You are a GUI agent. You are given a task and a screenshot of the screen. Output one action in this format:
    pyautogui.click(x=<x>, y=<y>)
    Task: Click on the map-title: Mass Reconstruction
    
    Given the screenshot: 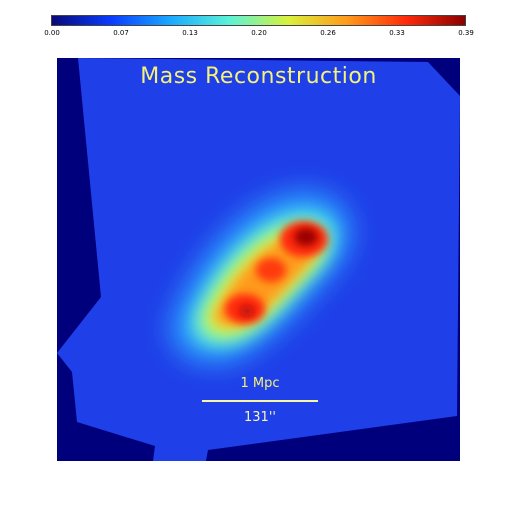 What is the action you would take?
    pyautogui.click(x=258, y=76)
    